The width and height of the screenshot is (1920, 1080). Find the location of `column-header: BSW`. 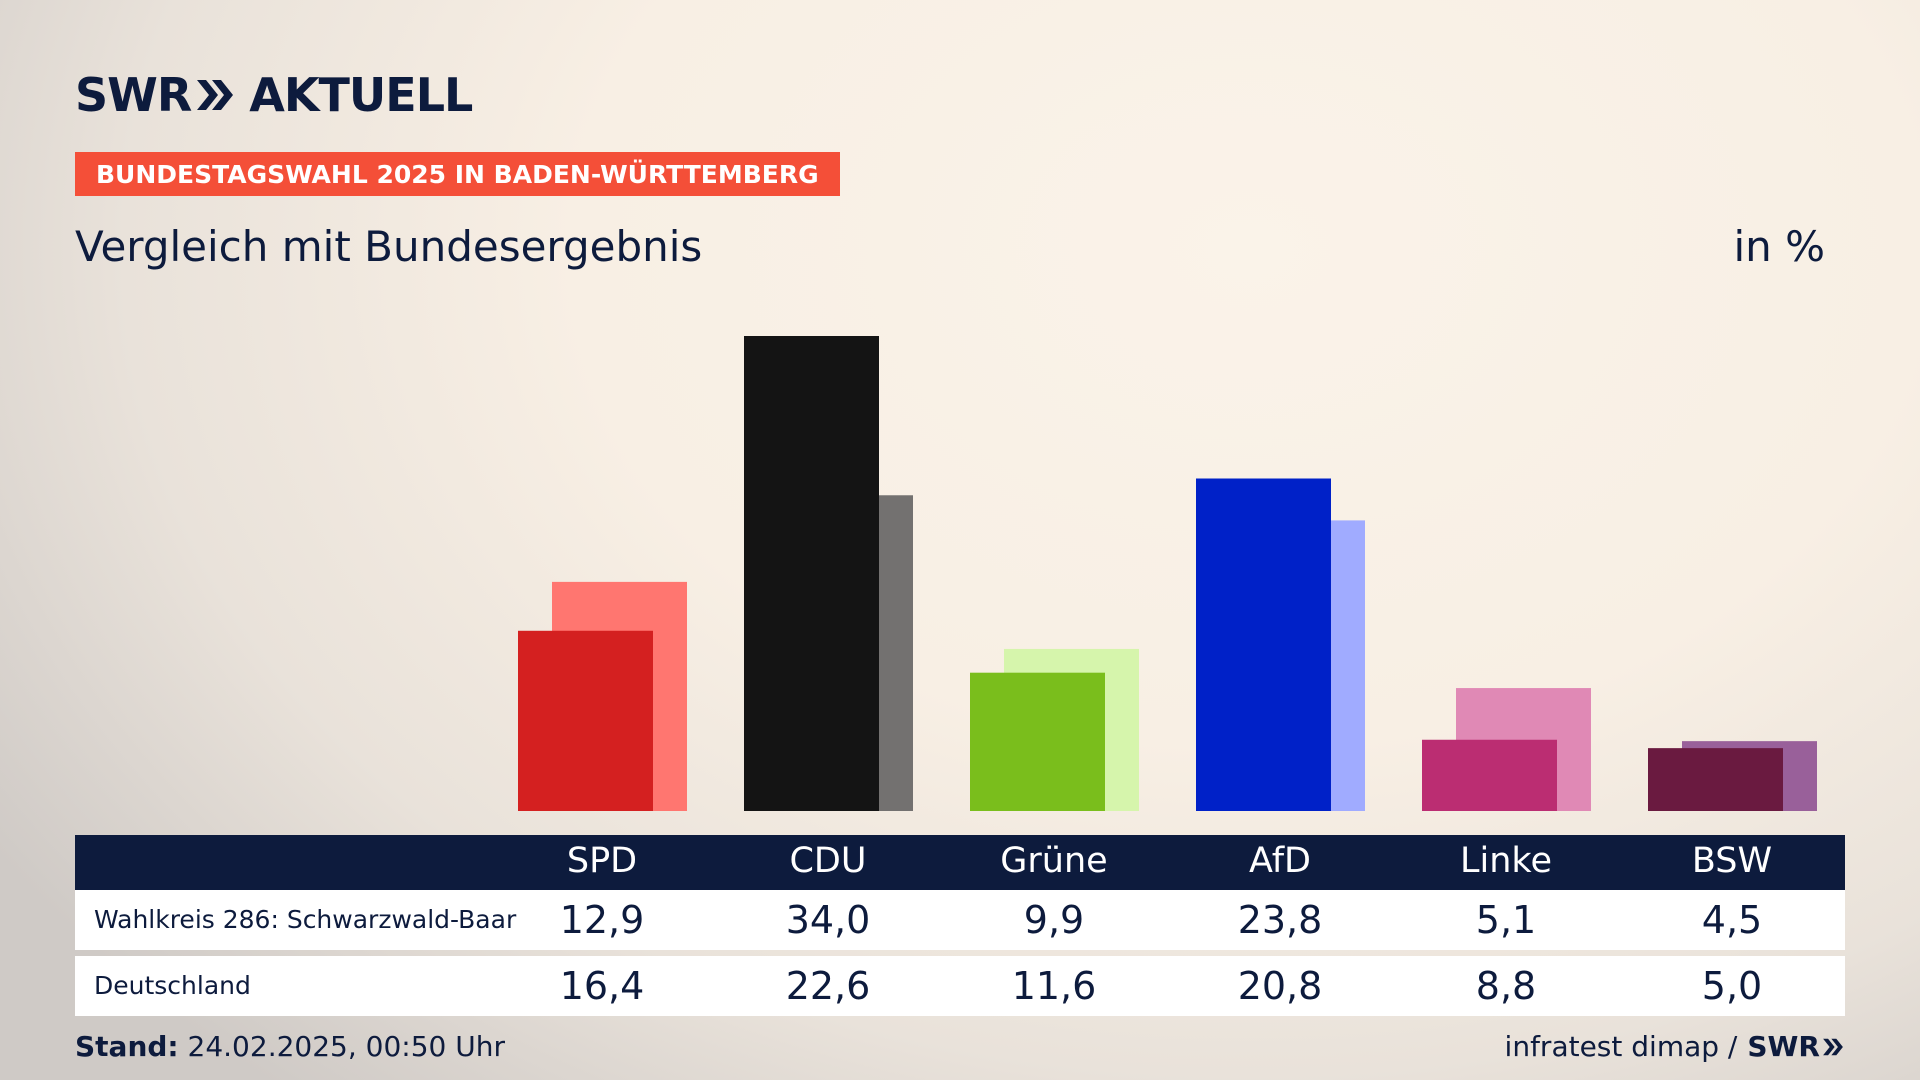

column-header: BSW is located at coordinates (1732, 861).